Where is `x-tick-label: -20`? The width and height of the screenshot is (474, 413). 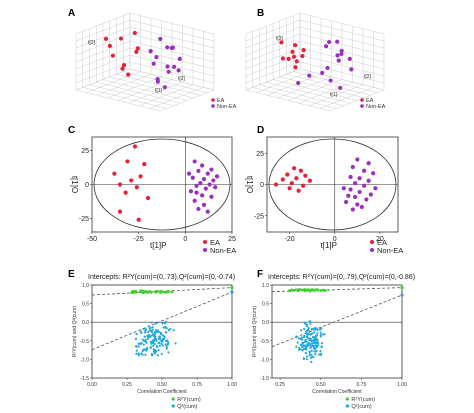
x-tick-label: -20 is located at coordinates (290, 239).